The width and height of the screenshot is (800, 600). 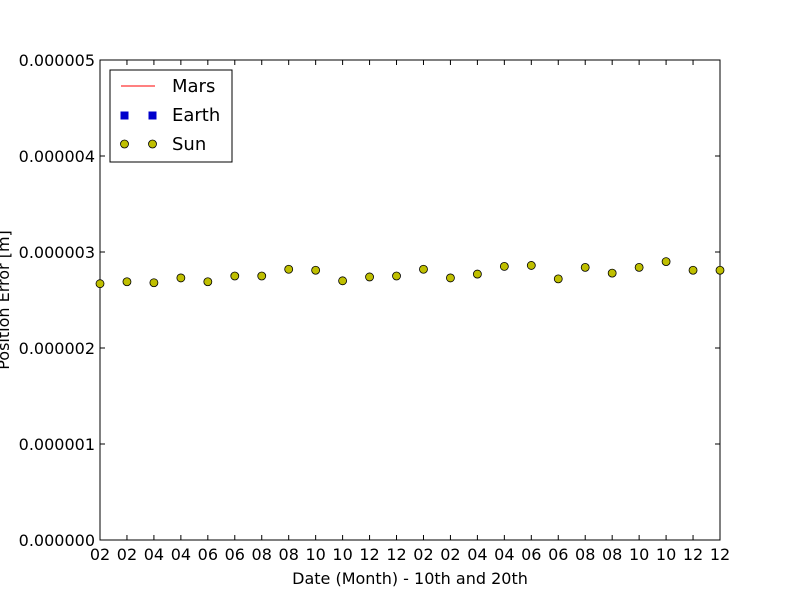 I want to click on legend-earth-label: Earth, so click(x=196, y=115).